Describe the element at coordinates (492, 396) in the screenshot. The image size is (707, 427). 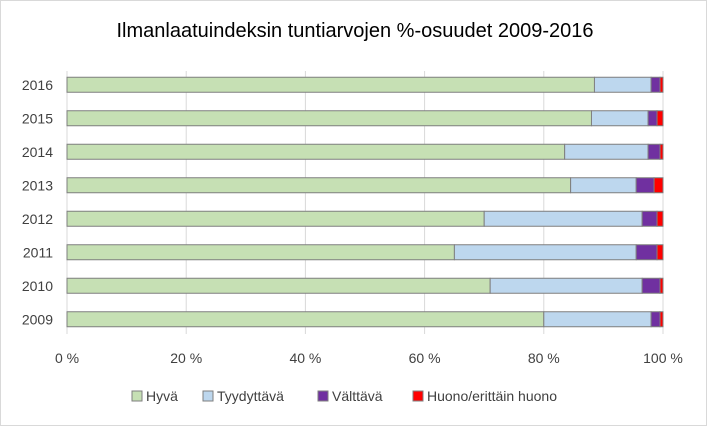
I see `legend-label: Huono/erittäin huono` at that location.